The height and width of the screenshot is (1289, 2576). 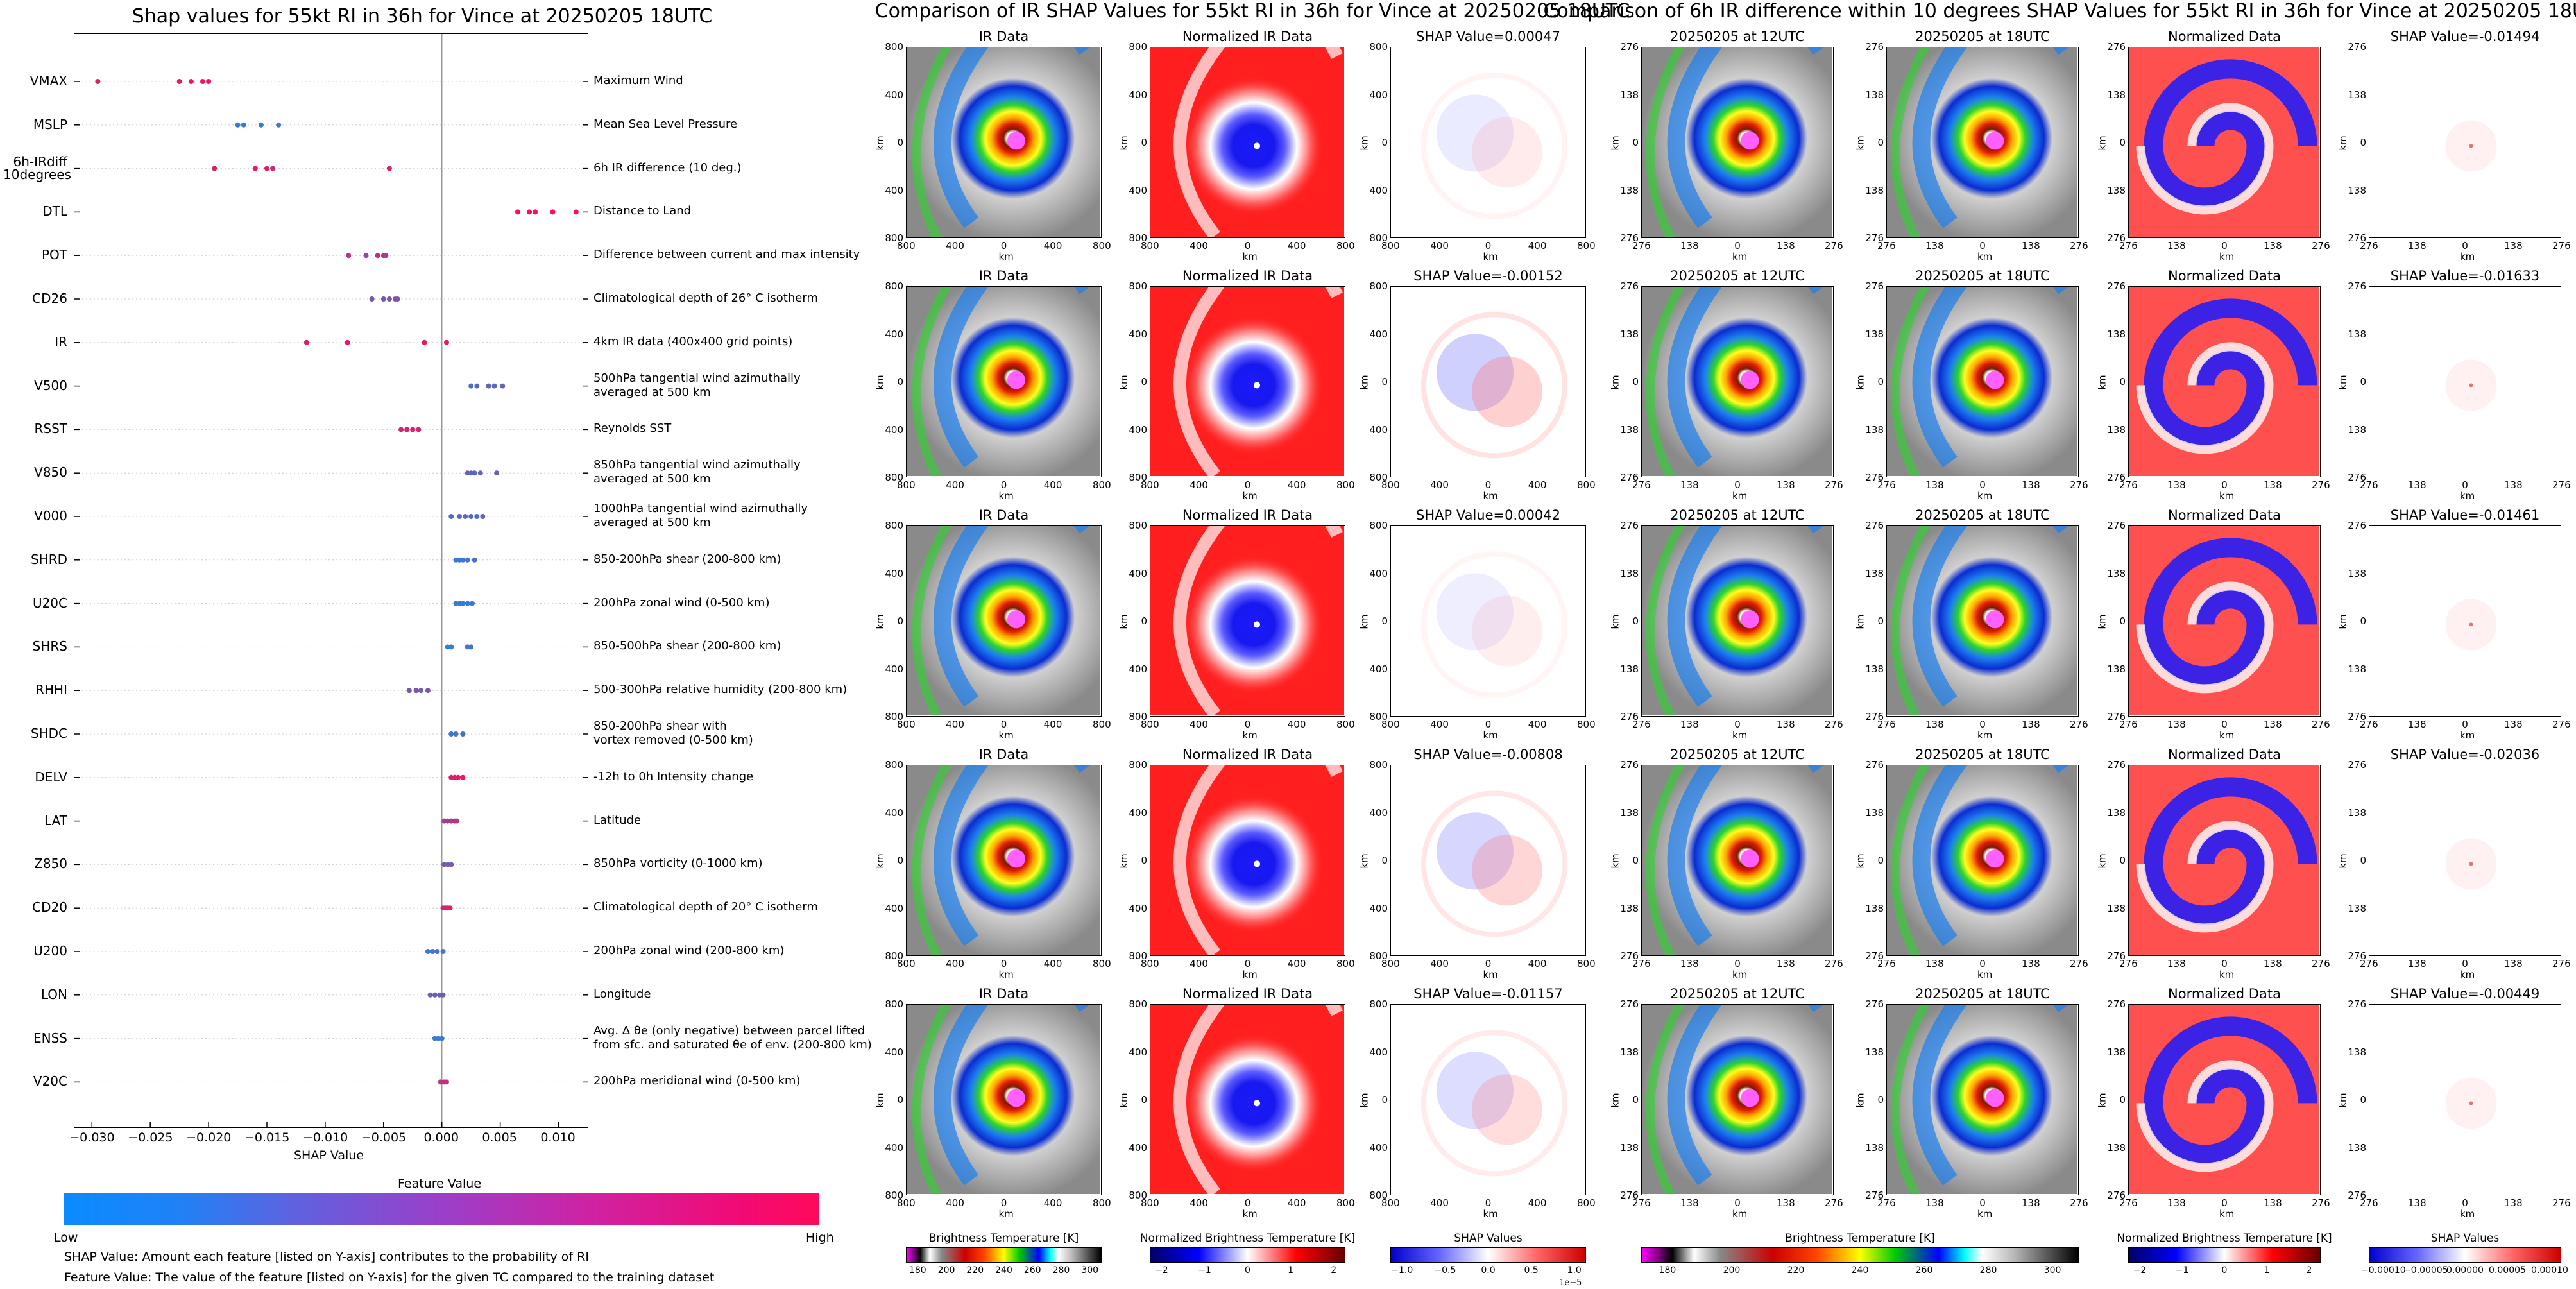 What do you see at coordinates (1488, 515) in the screenshot?
I see `subplot-title: SHAP Value=0.00042` at bounding box center [1488, 515].